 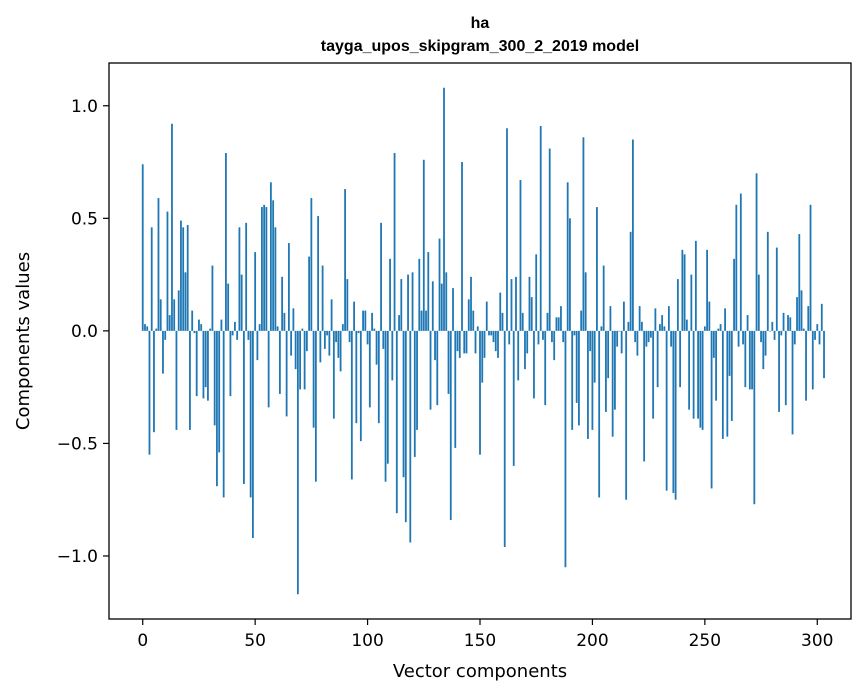 I want to click on y-tick-label: −0.5, so click(x=77, y=444).